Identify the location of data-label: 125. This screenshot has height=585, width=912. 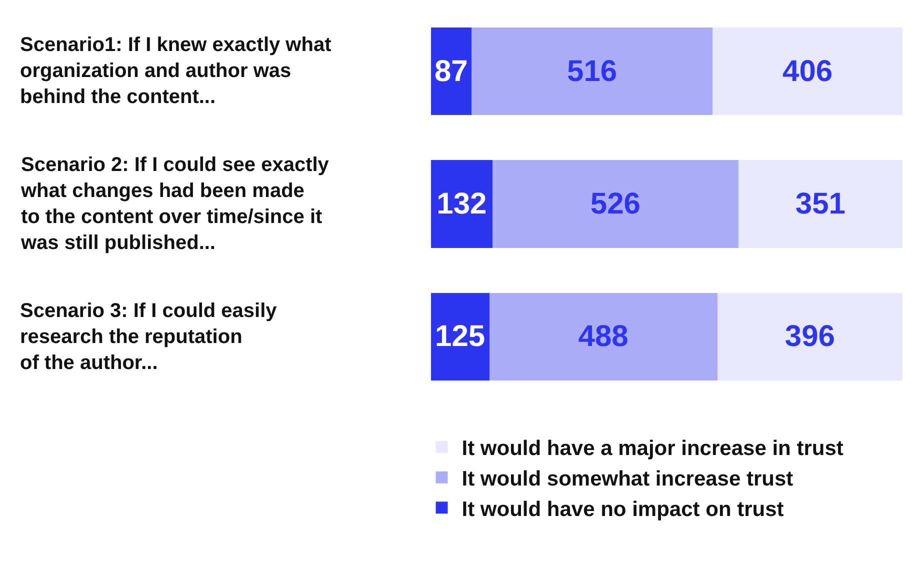
(460, 337).